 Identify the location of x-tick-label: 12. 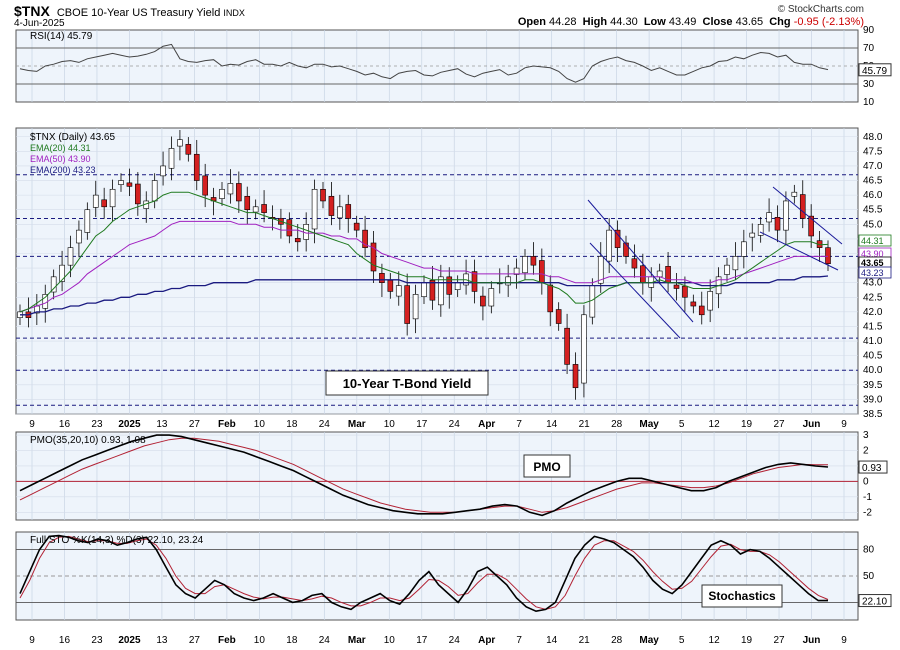
(715, 424).